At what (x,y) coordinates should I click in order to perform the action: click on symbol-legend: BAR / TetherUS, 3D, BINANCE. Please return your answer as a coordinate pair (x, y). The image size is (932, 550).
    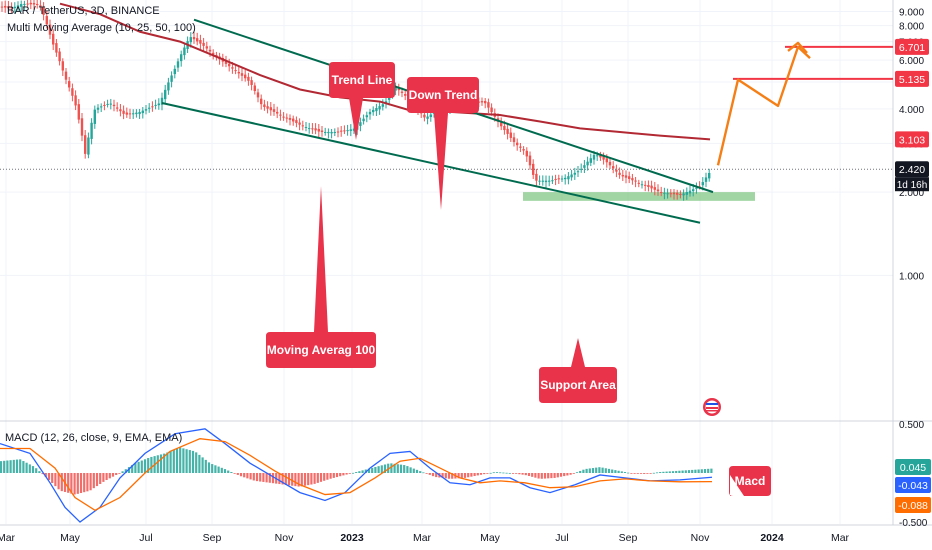
    Looking at the image, I should click on (83, 11).